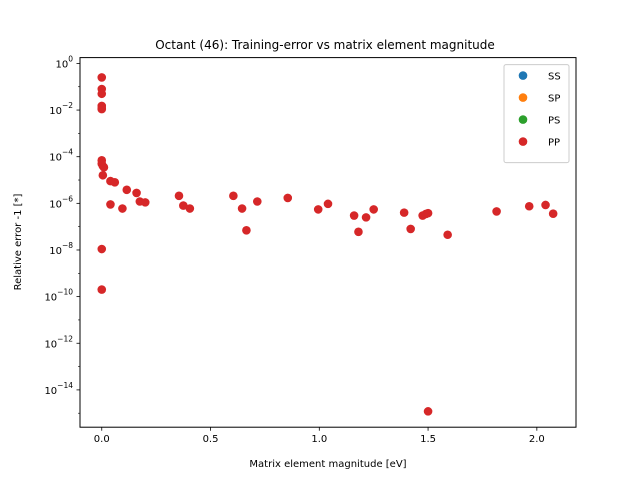 The image size is (640, 480). I want to click on legend-label-ps: PS, so click(554, 121).